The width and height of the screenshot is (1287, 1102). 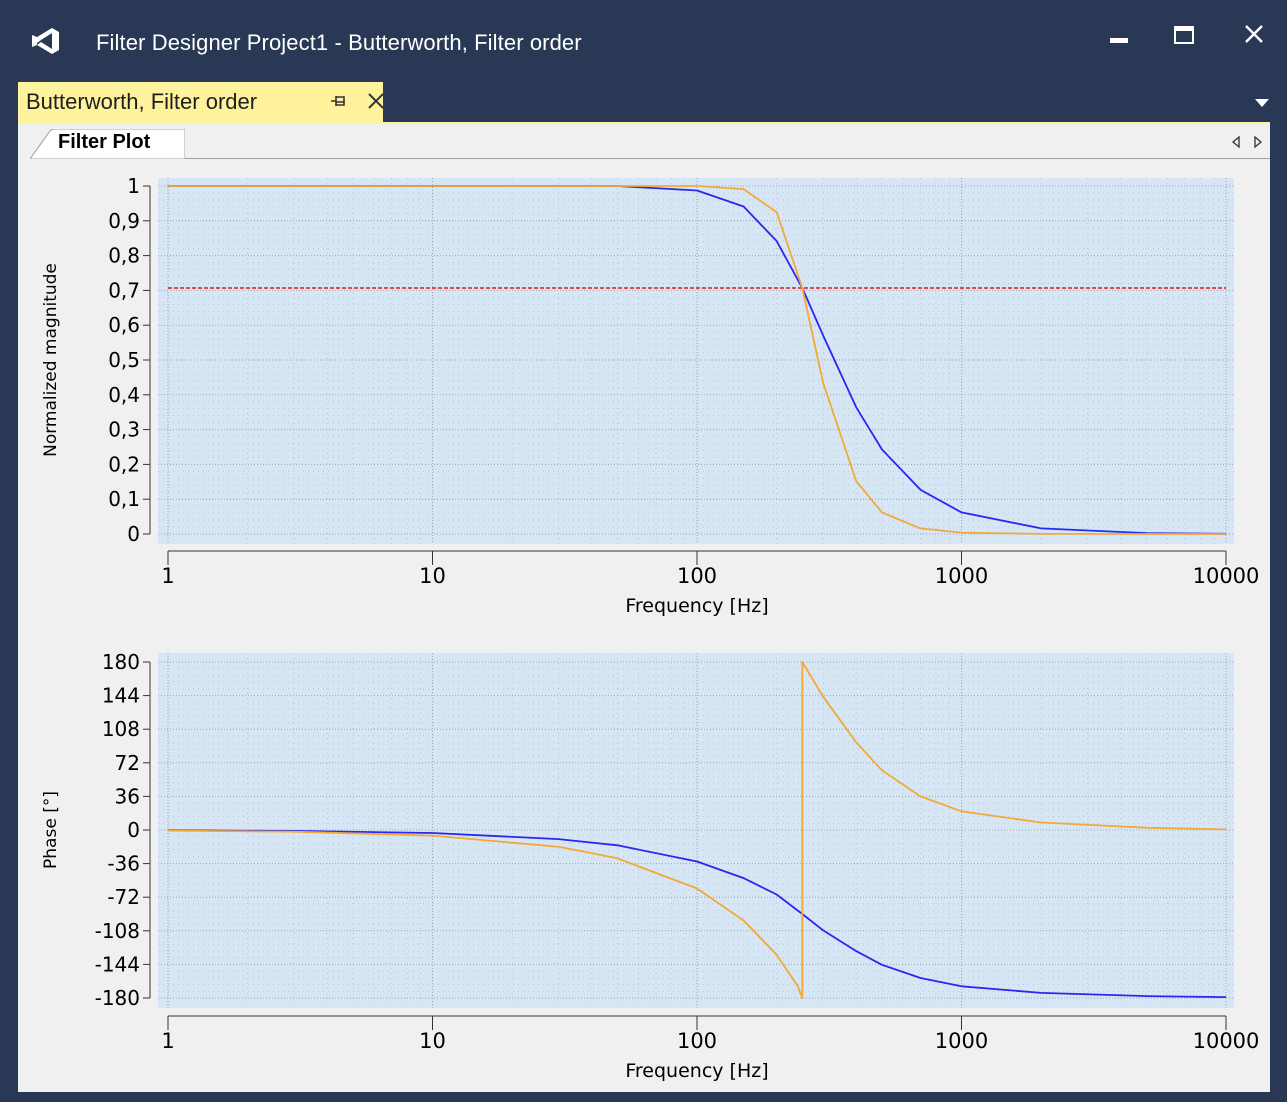 What do you see at coordinates (1258, 142) in the screenshot?
I see `scroll-right-icon` at bounding box center [1258, 142].